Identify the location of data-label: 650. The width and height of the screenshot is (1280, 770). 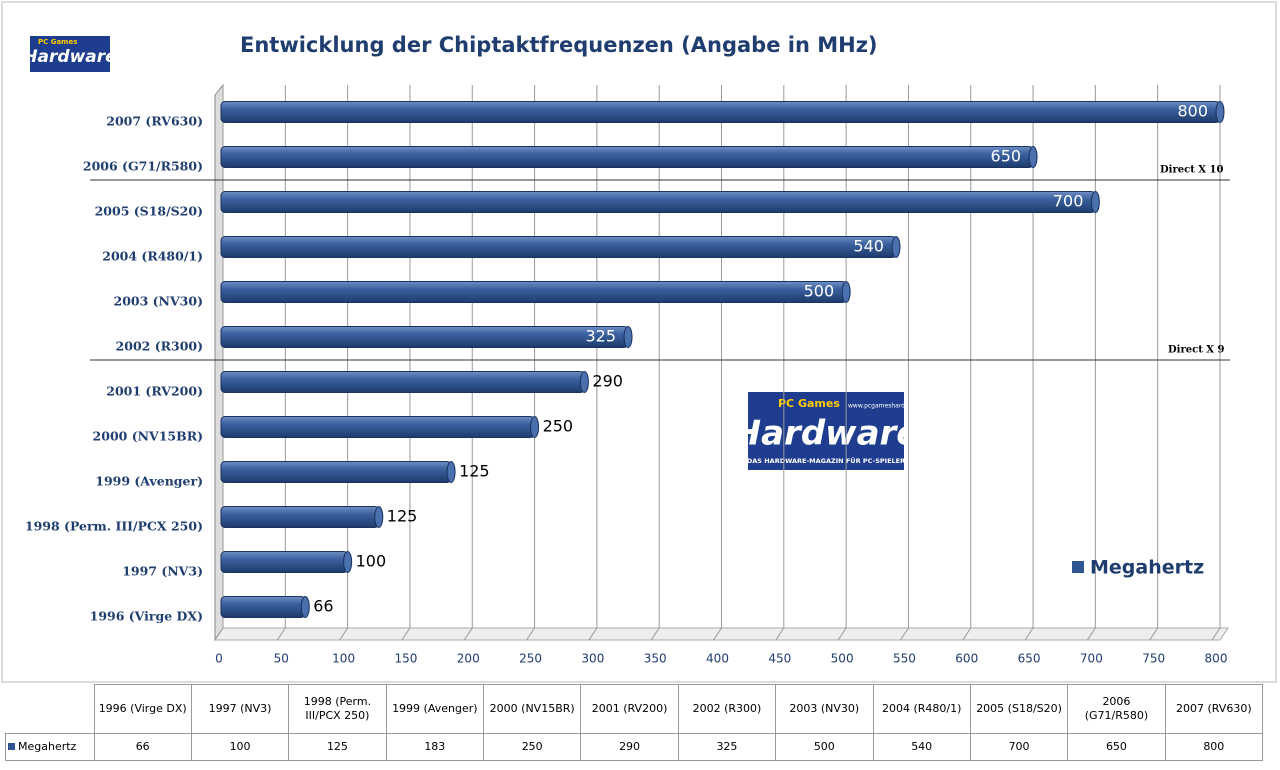
(1006, 156).